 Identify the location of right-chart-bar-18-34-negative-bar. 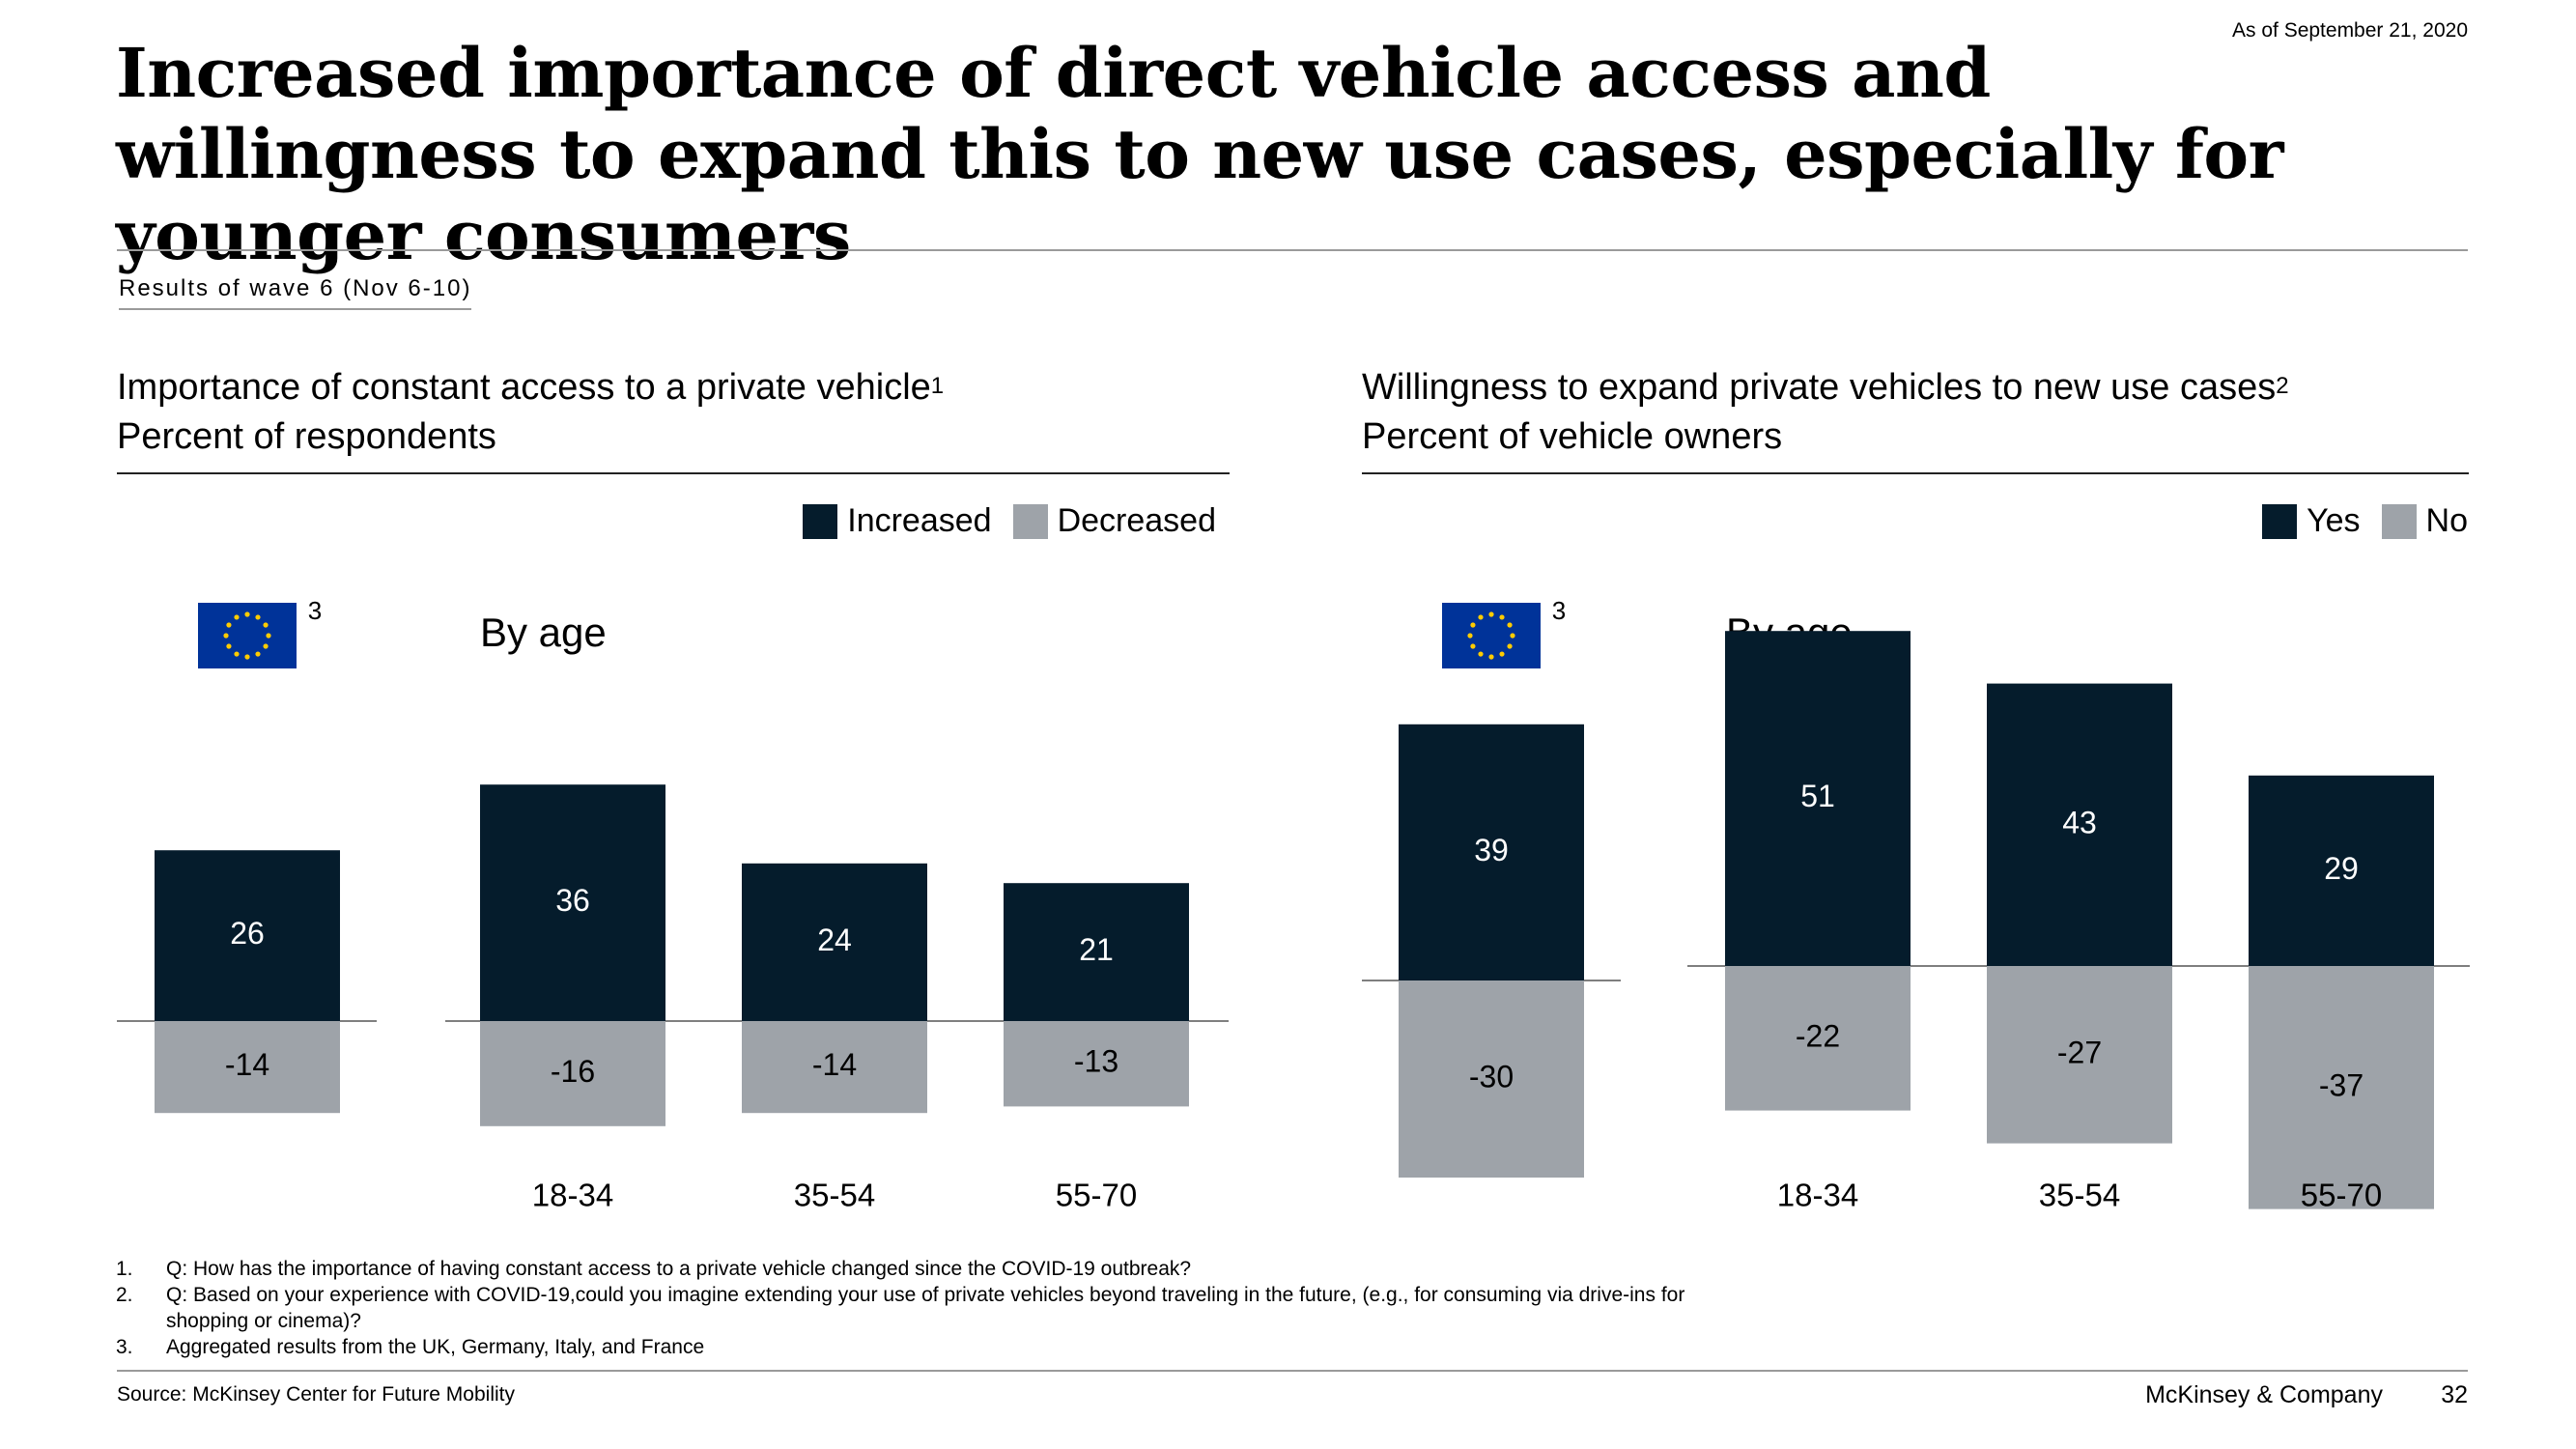
(1818, 1038).